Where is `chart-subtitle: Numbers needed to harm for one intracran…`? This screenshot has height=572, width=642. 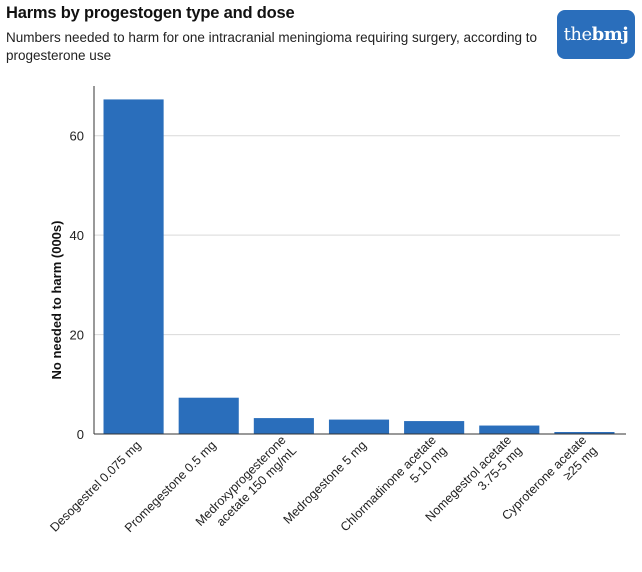
chart-subtitle: Numbers needed to harm for one intracran… is located at coordinates (272, 46).